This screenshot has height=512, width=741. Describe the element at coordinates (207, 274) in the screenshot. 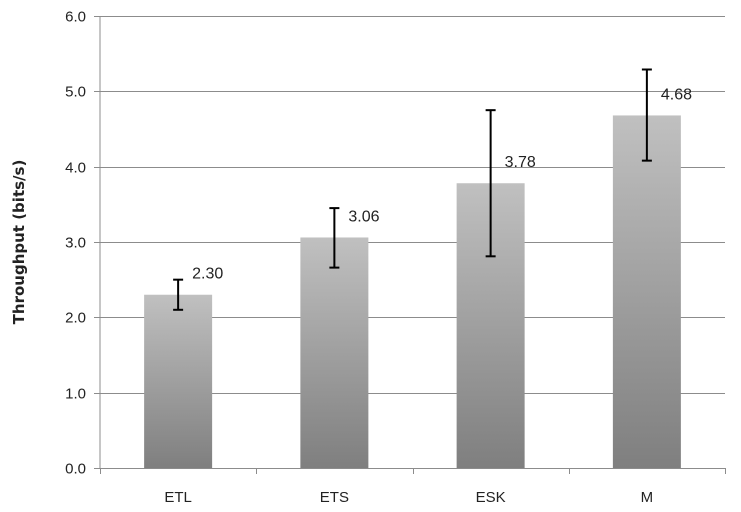

I see `data-label: 2.30` at that location.